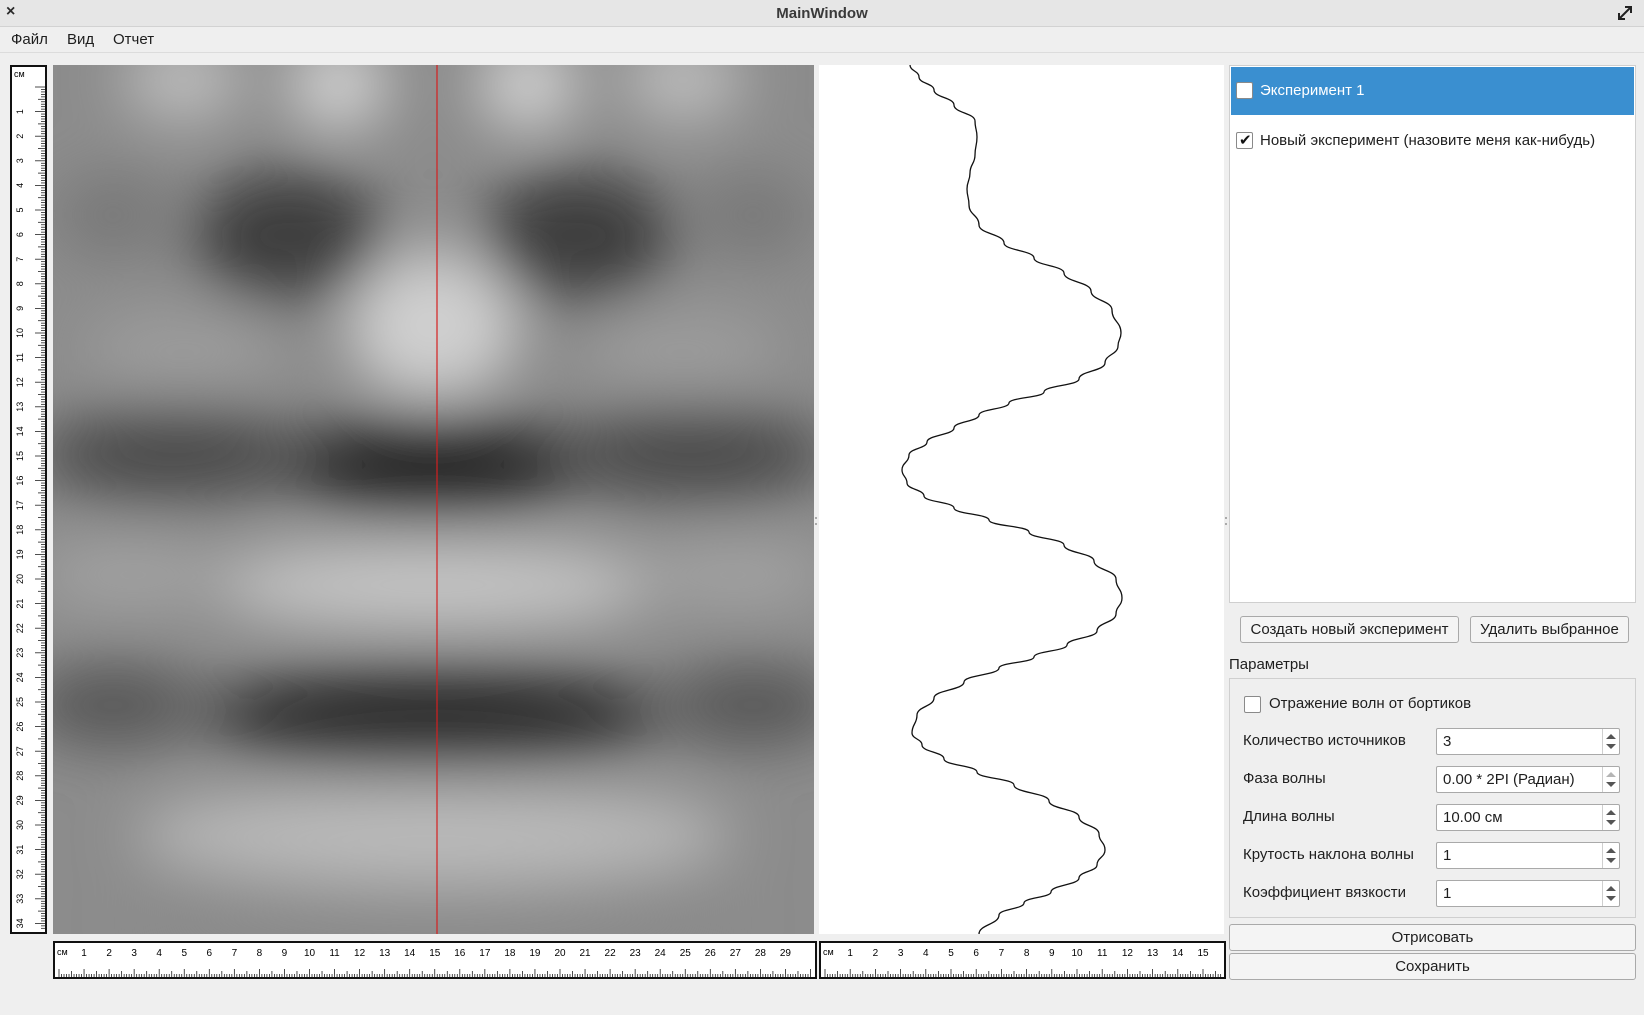 This screenshot has width=1644, height=1015. I want to click on wave-steepness-spinbox: 1, so click(1528, 855).